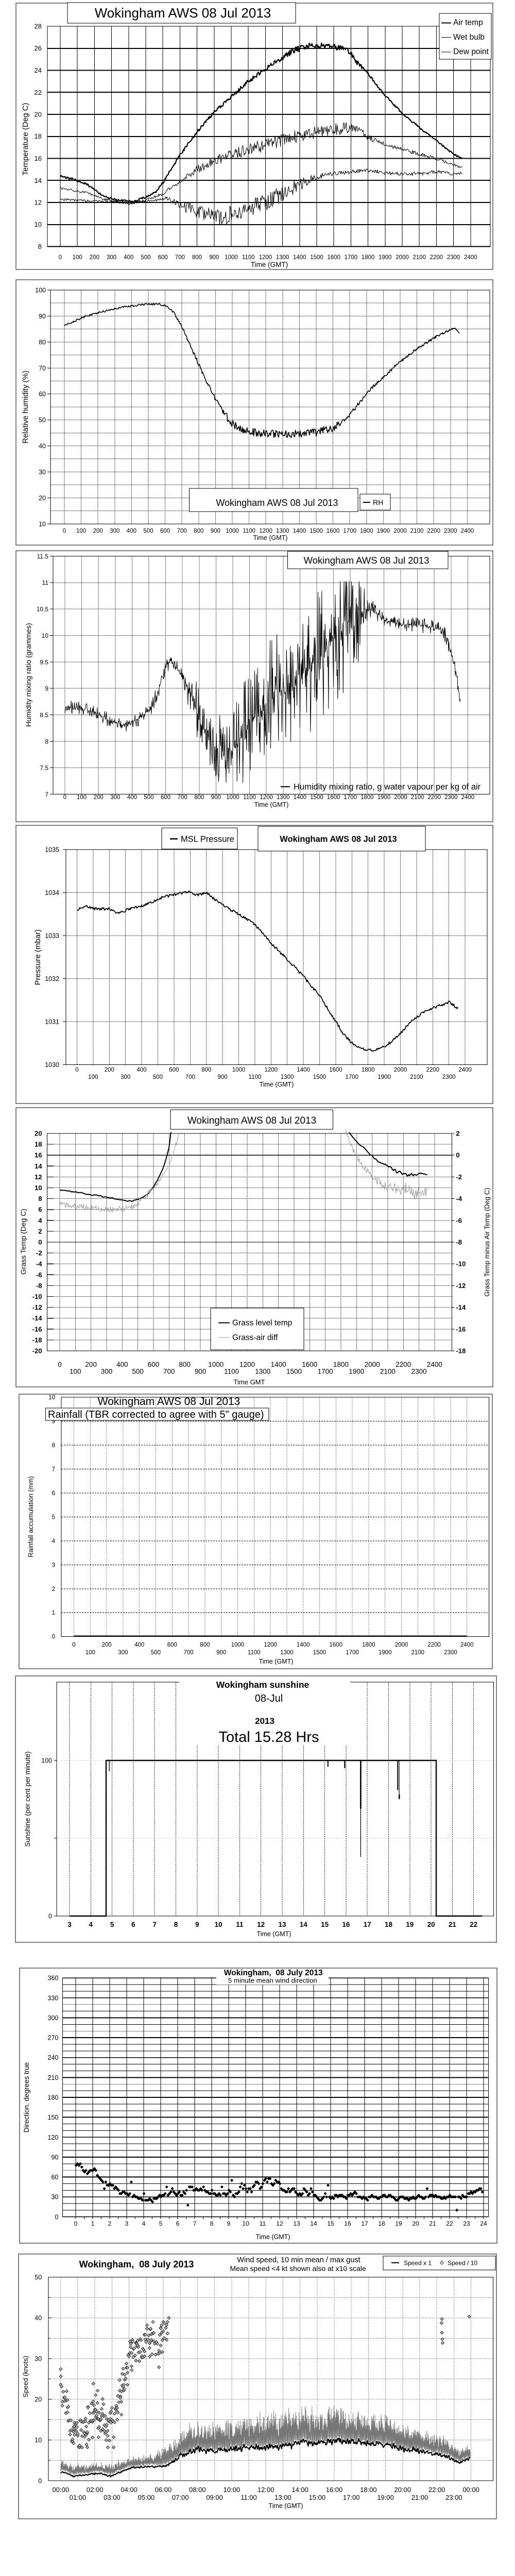 This screenshot has height=2576, width=515. Describe the element at coordinates (206, 1070) in the screenshot. I see `svg-text: 800` at that location.